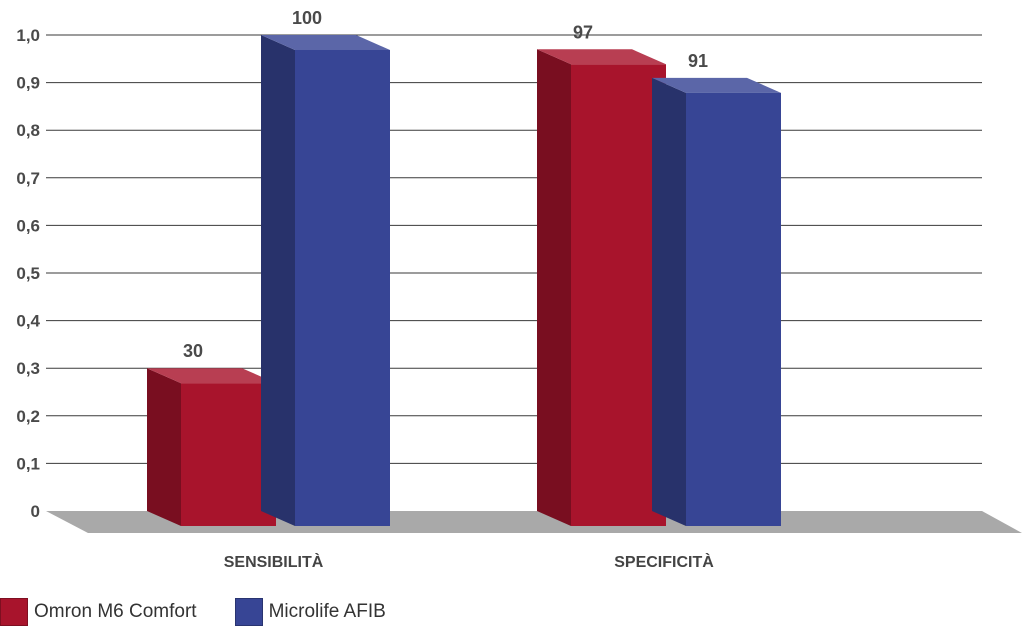 The image size is (1024, 632). What do you see at coordinates (28, 463) in the screenshot?
I see `y-tick-label: 0,1` at bounding box center [28, 463].